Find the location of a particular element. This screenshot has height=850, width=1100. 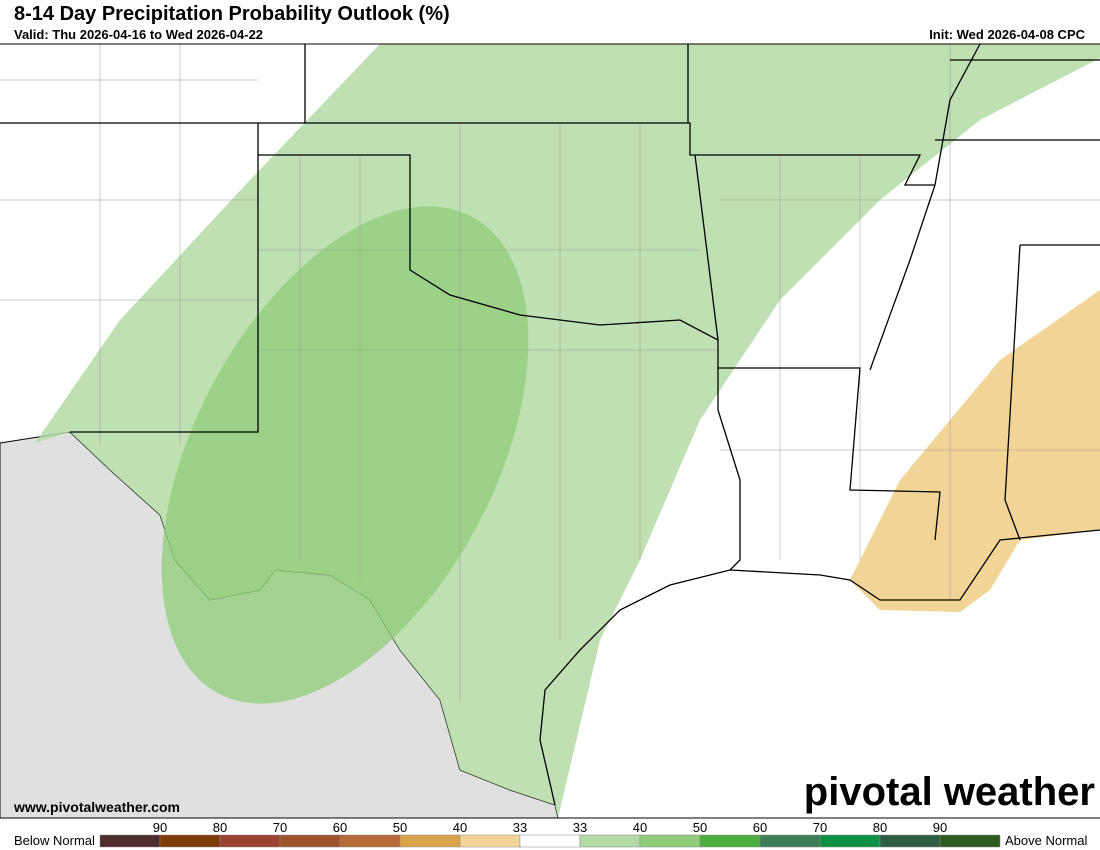

watermark: www.pivotalweather.com is located at coordinates (96, 807).